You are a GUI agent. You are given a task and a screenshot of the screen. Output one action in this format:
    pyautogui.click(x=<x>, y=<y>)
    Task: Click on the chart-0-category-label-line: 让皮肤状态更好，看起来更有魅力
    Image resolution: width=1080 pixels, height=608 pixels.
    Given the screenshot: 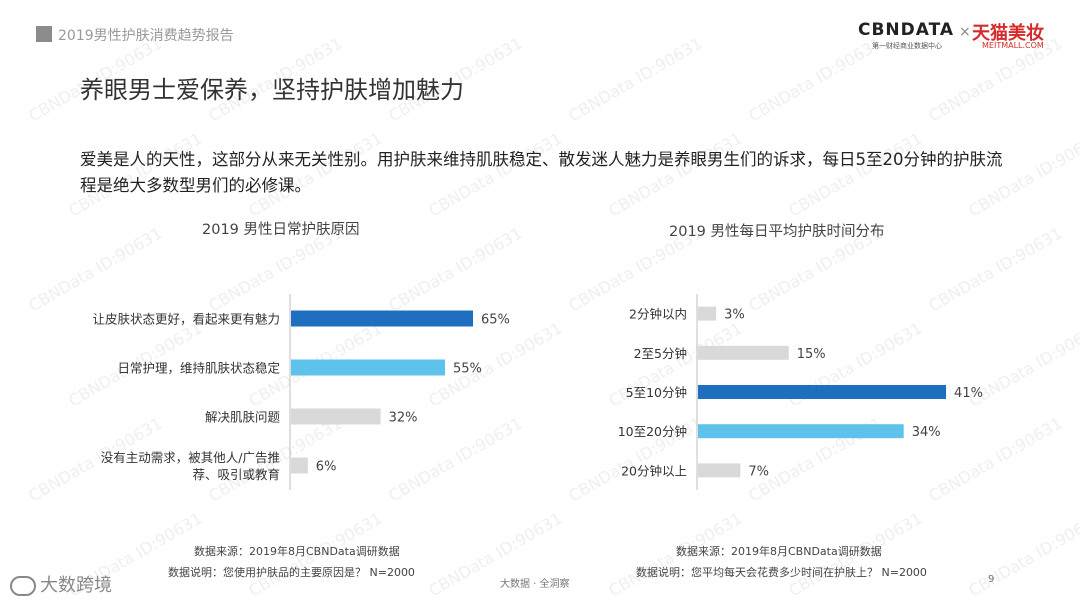 What is the action you would take?
    pyautogui.click(x=186, y=319)
    